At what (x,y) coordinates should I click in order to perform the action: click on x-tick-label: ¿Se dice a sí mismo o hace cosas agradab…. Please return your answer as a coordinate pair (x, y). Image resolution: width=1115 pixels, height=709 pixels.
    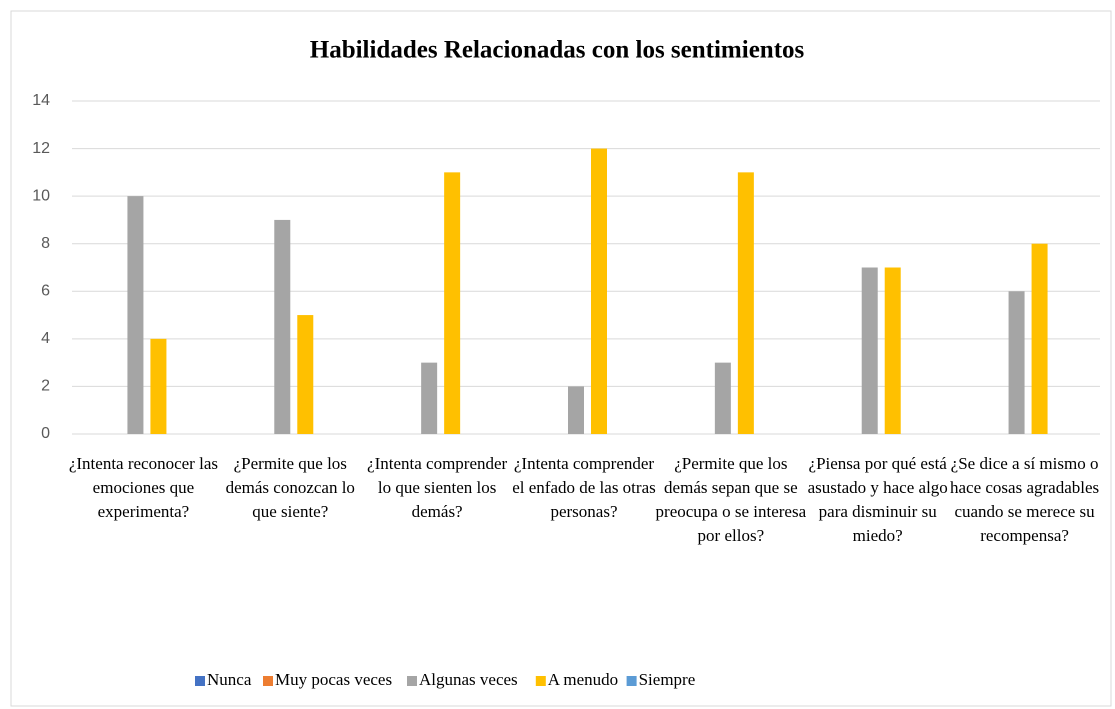
    Looking at the image, I should click on (1024, 499).